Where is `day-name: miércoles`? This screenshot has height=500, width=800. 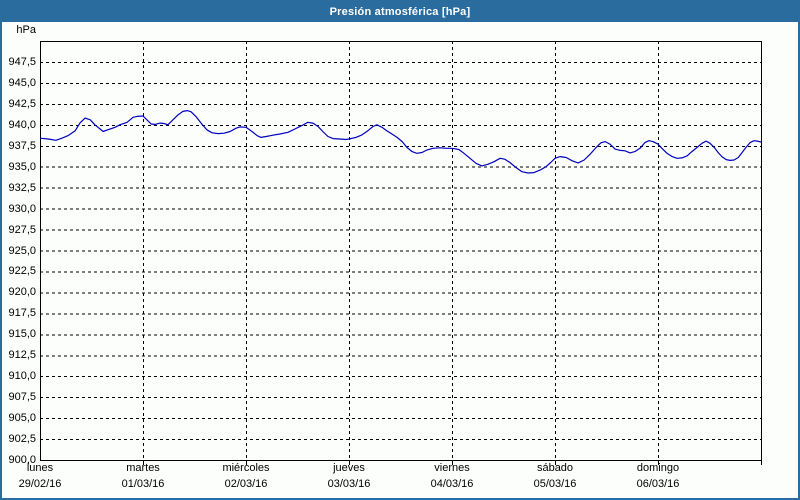
day-name: miércoles is located at coordinates (246, 468).